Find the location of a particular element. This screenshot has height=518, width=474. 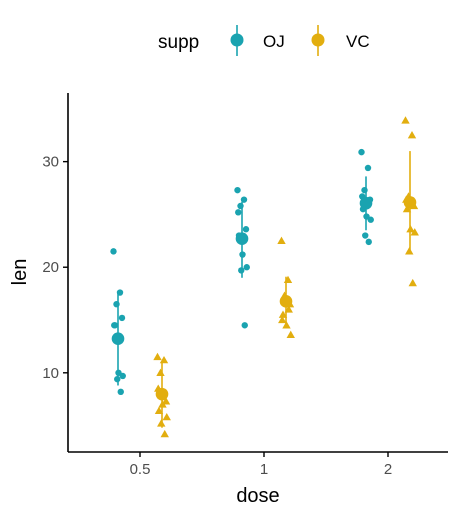

legend-key-vc is located at coordinates (318, 40).